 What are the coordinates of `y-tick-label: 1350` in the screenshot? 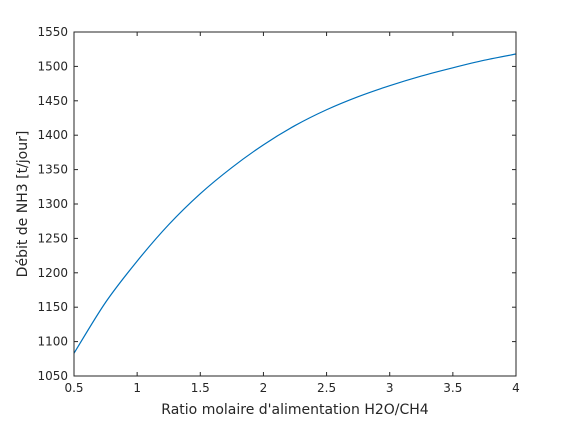 It's located at (52, 170).